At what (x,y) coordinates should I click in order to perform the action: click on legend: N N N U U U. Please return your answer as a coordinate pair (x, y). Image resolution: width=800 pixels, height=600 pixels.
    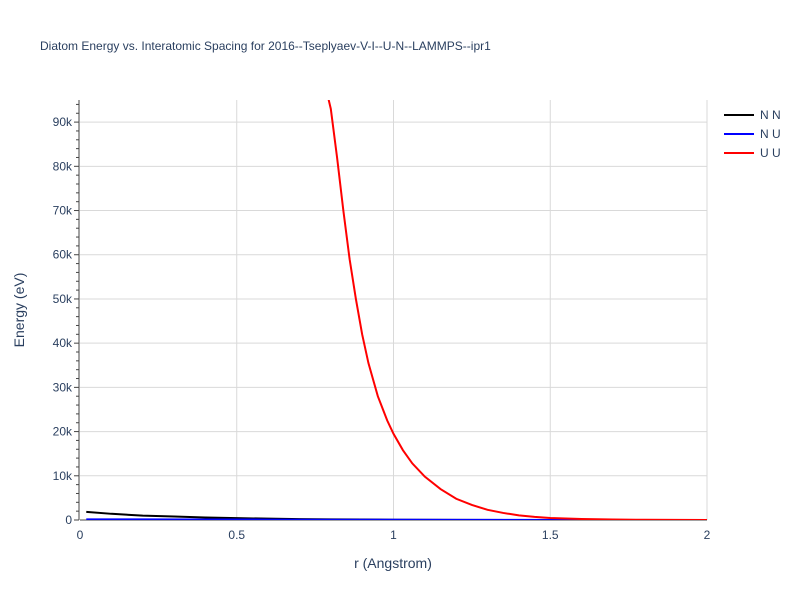
    Looking at the image, I should click on (752, 134).